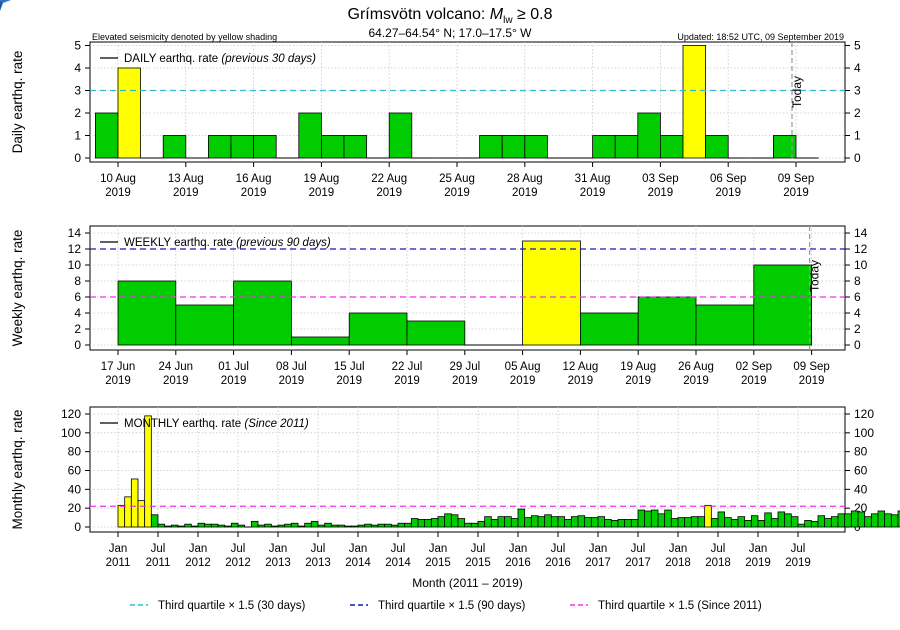  Describe the element at coordinates (532, 14) in the screenshot. I see `title-suffix: ≥ 0.8` at that location.